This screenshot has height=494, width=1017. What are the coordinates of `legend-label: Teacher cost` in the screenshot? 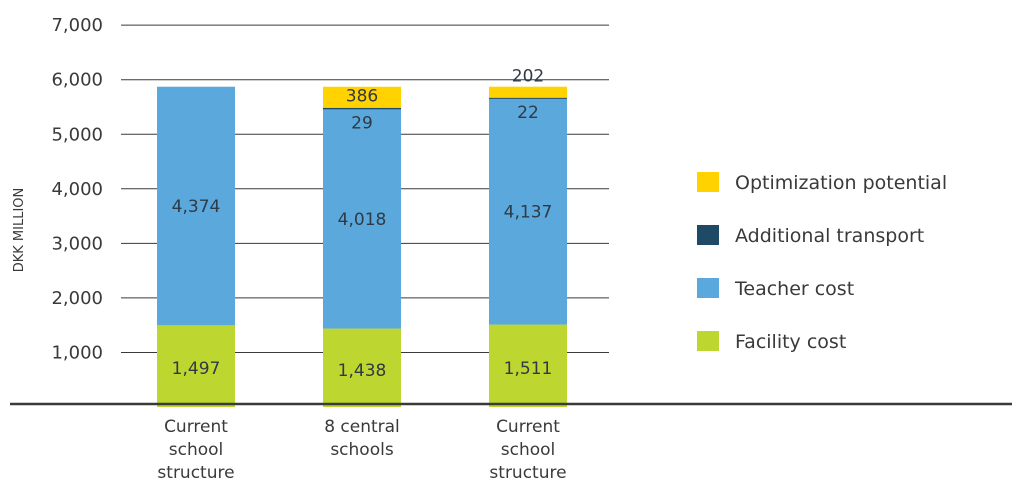 It's located at (794, 289).